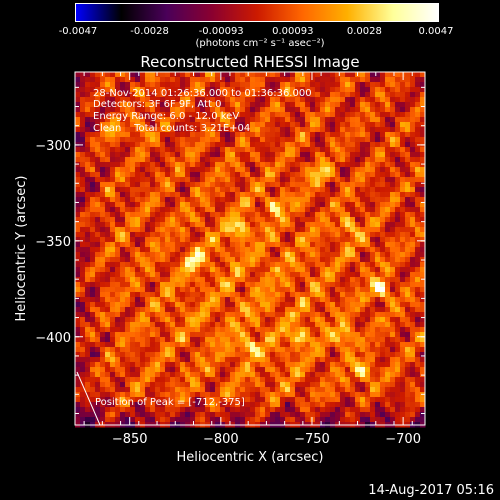 The image size is (500, 500). I want to click on y-tick-label: −300, so click(53, 146).